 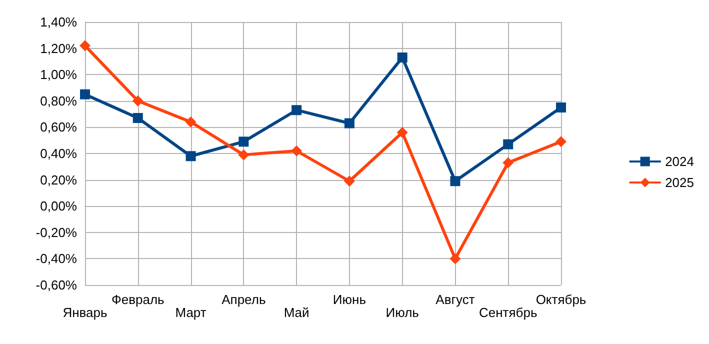 I want to click on y-tick-label: 0,80%, so click(x=59, y=100).